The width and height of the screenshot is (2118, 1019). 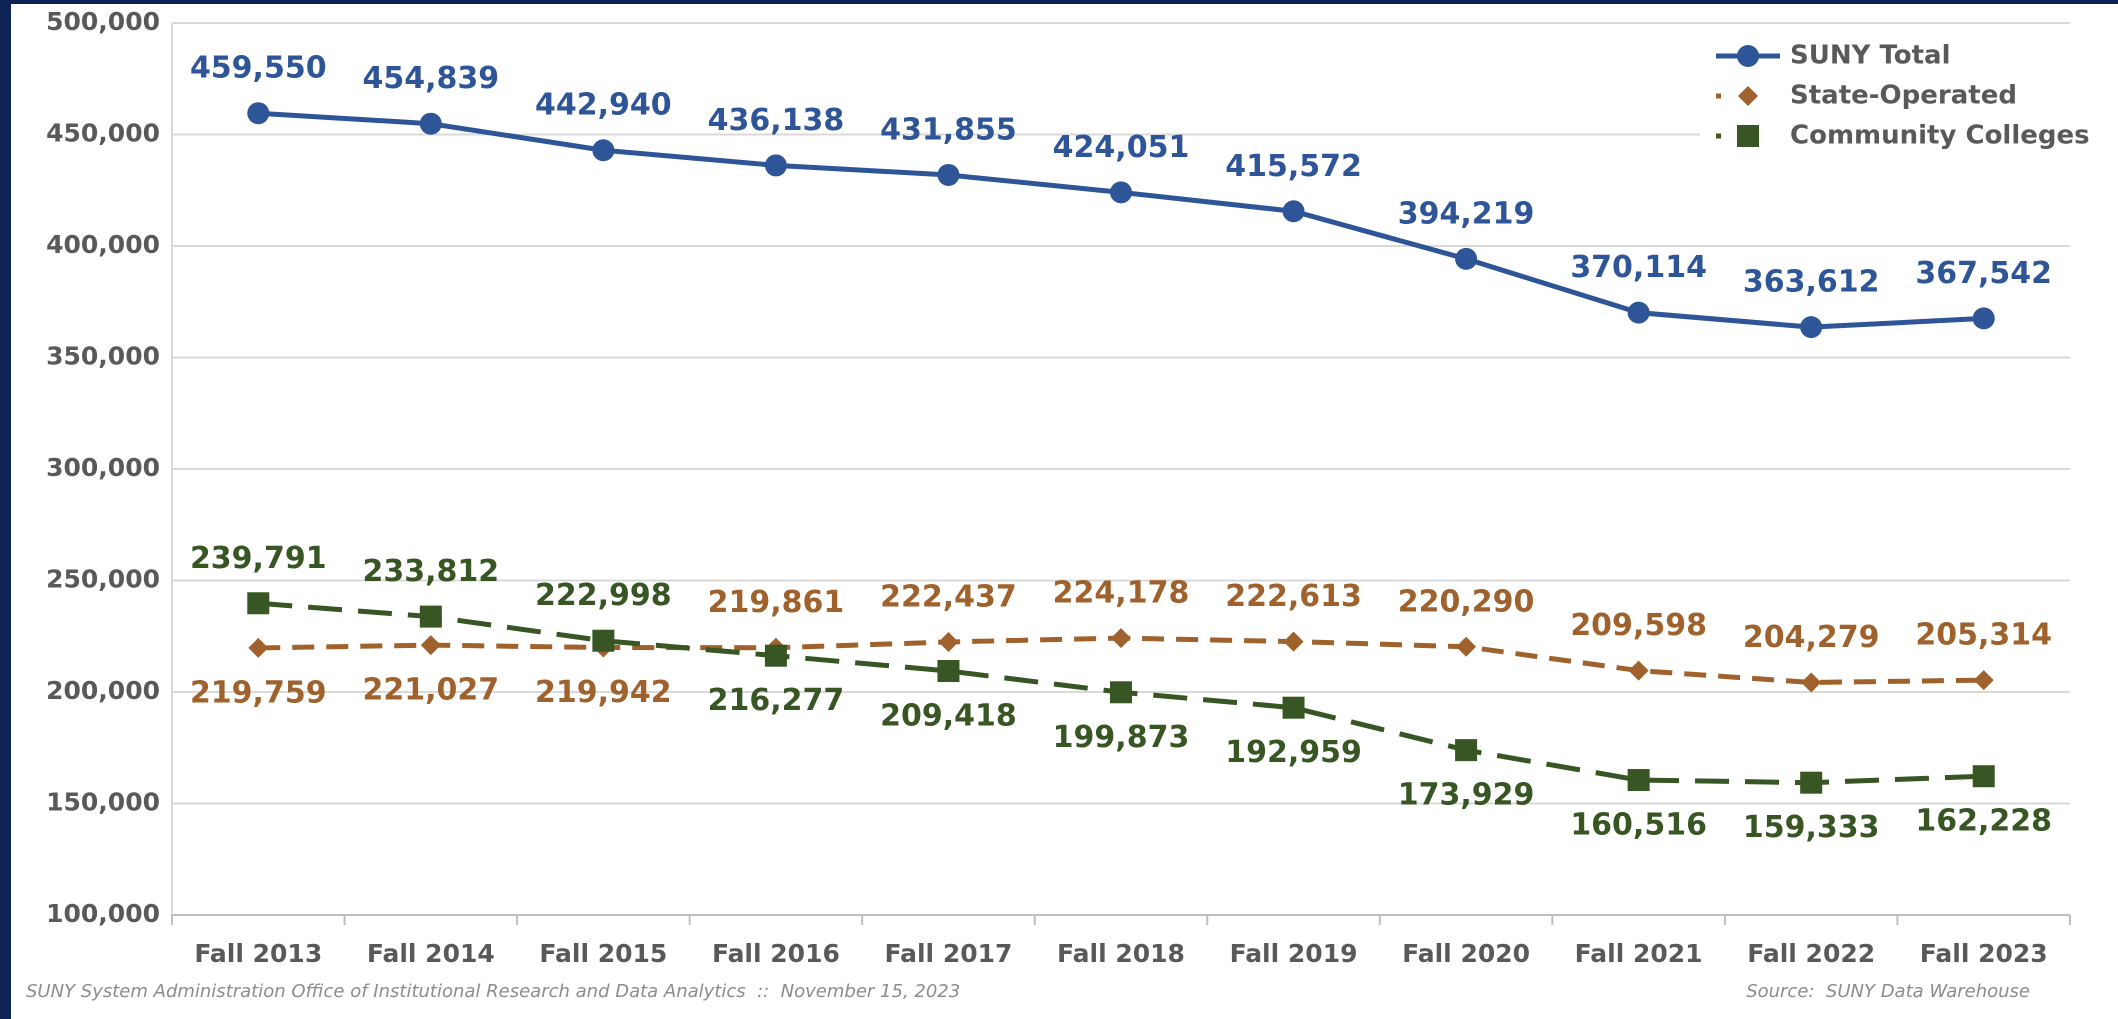 I want to click on data-label: 454,839, so click(x=430, y=78).